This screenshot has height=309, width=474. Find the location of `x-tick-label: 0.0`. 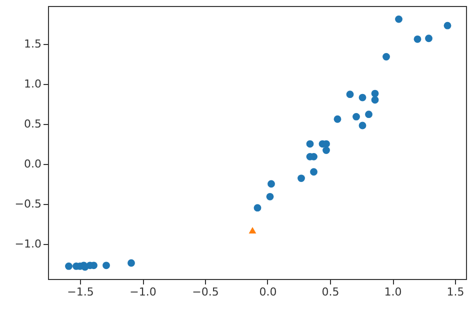

x-tick-label: 0.0 is located at coordinates (268, 292).